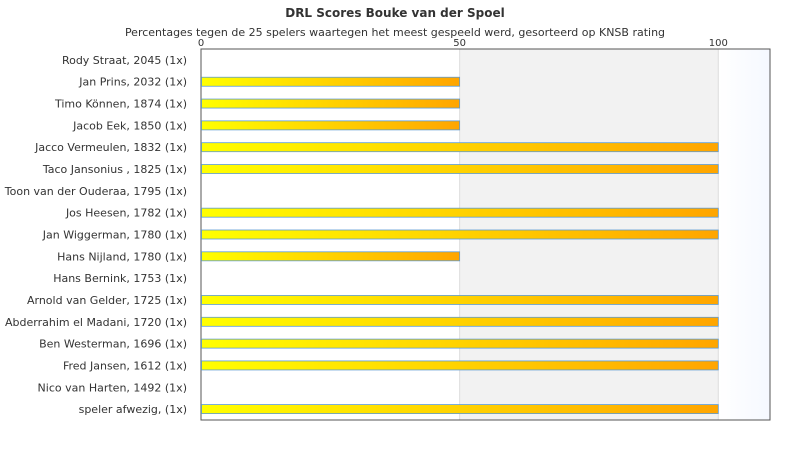 This screenshot has width=790, height=454. Describe the element at coordinates (122, 256) in the screenshot. I see `category-label: Hans Nijland, 1780 (1x)` at that location.